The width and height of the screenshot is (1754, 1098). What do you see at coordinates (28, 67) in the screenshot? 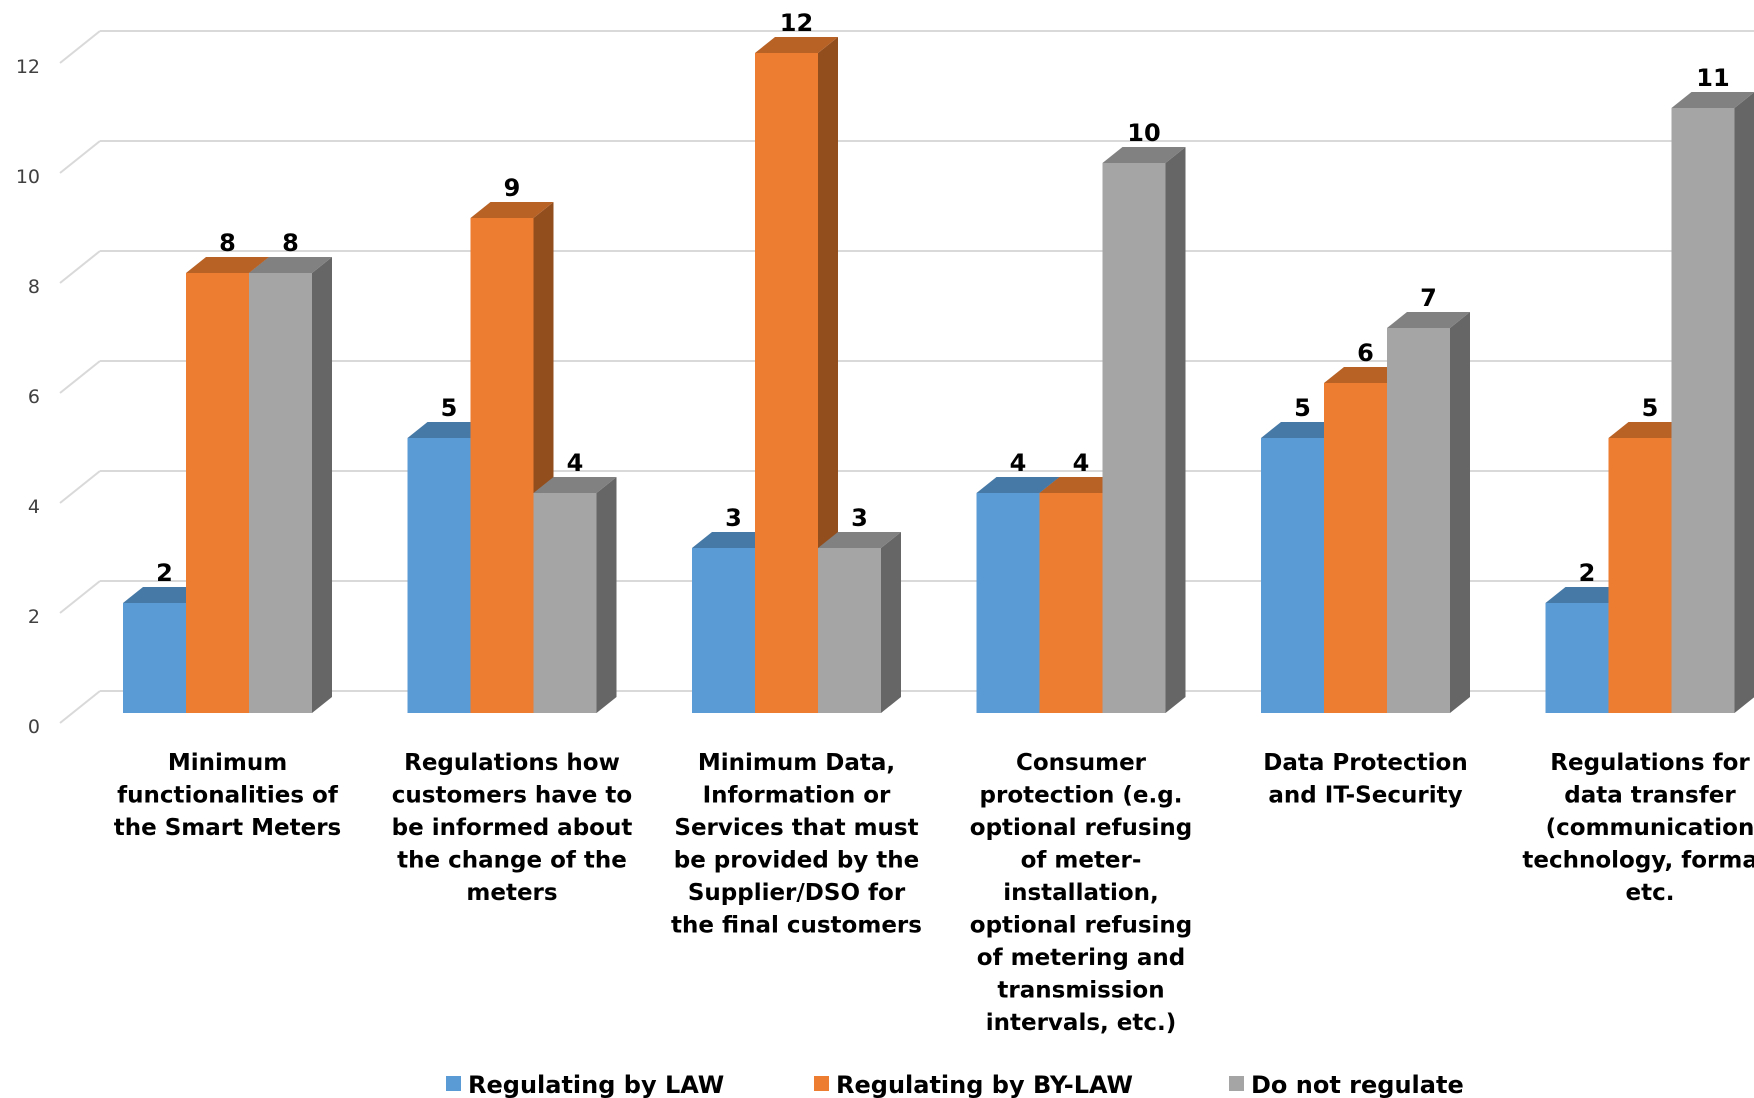
I see `y-tick-label: 12` at bounding box center [28, 67].